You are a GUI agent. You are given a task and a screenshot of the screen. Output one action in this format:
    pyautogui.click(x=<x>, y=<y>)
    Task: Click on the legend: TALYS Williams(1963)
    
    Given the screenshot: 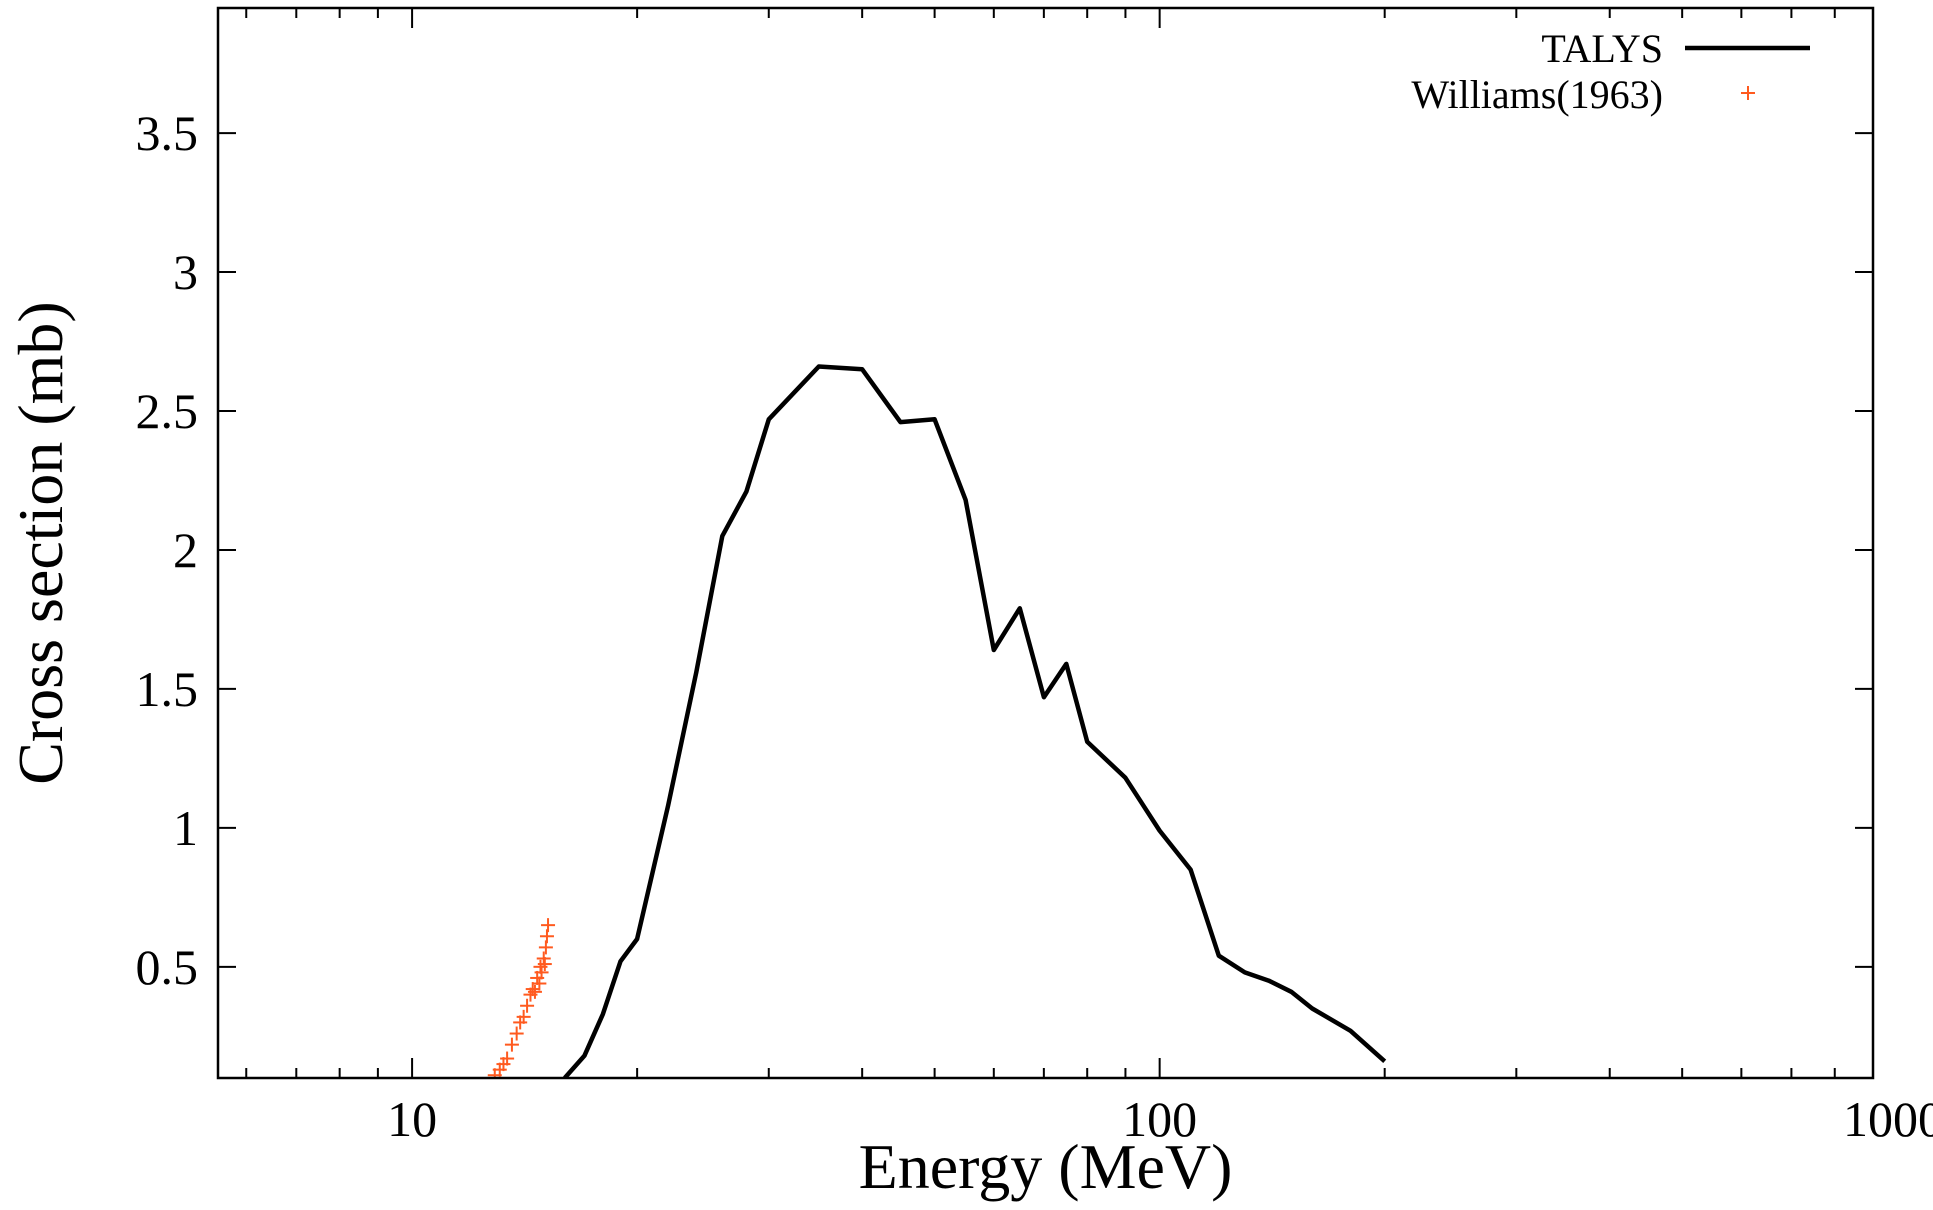 What is the action you would take?
    pyautogui.click(x=1610, y=71)
    